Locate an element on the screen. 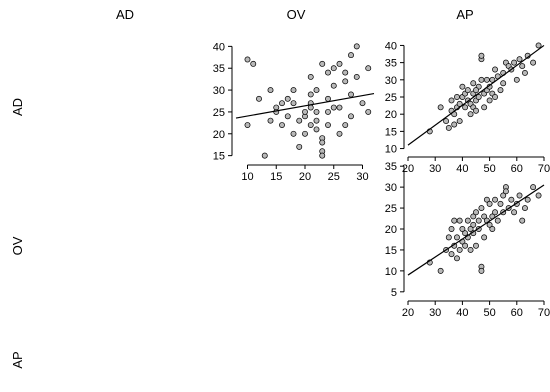  scatter-panel-ad-ap: 10 15 20 25 30 35 40 20 30 40 50 60 70 is located at coordinates (467, 107).